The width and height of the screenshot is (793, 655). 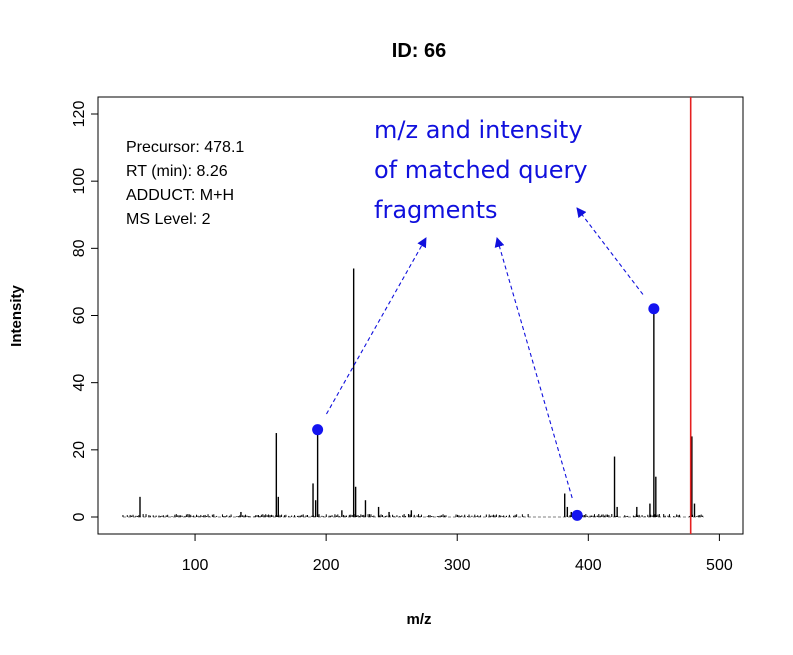 What do you see at coordinates (436, 210) in the screenshot?
I see `annotation-line-3: fragments` at bounding box center [436, 210].